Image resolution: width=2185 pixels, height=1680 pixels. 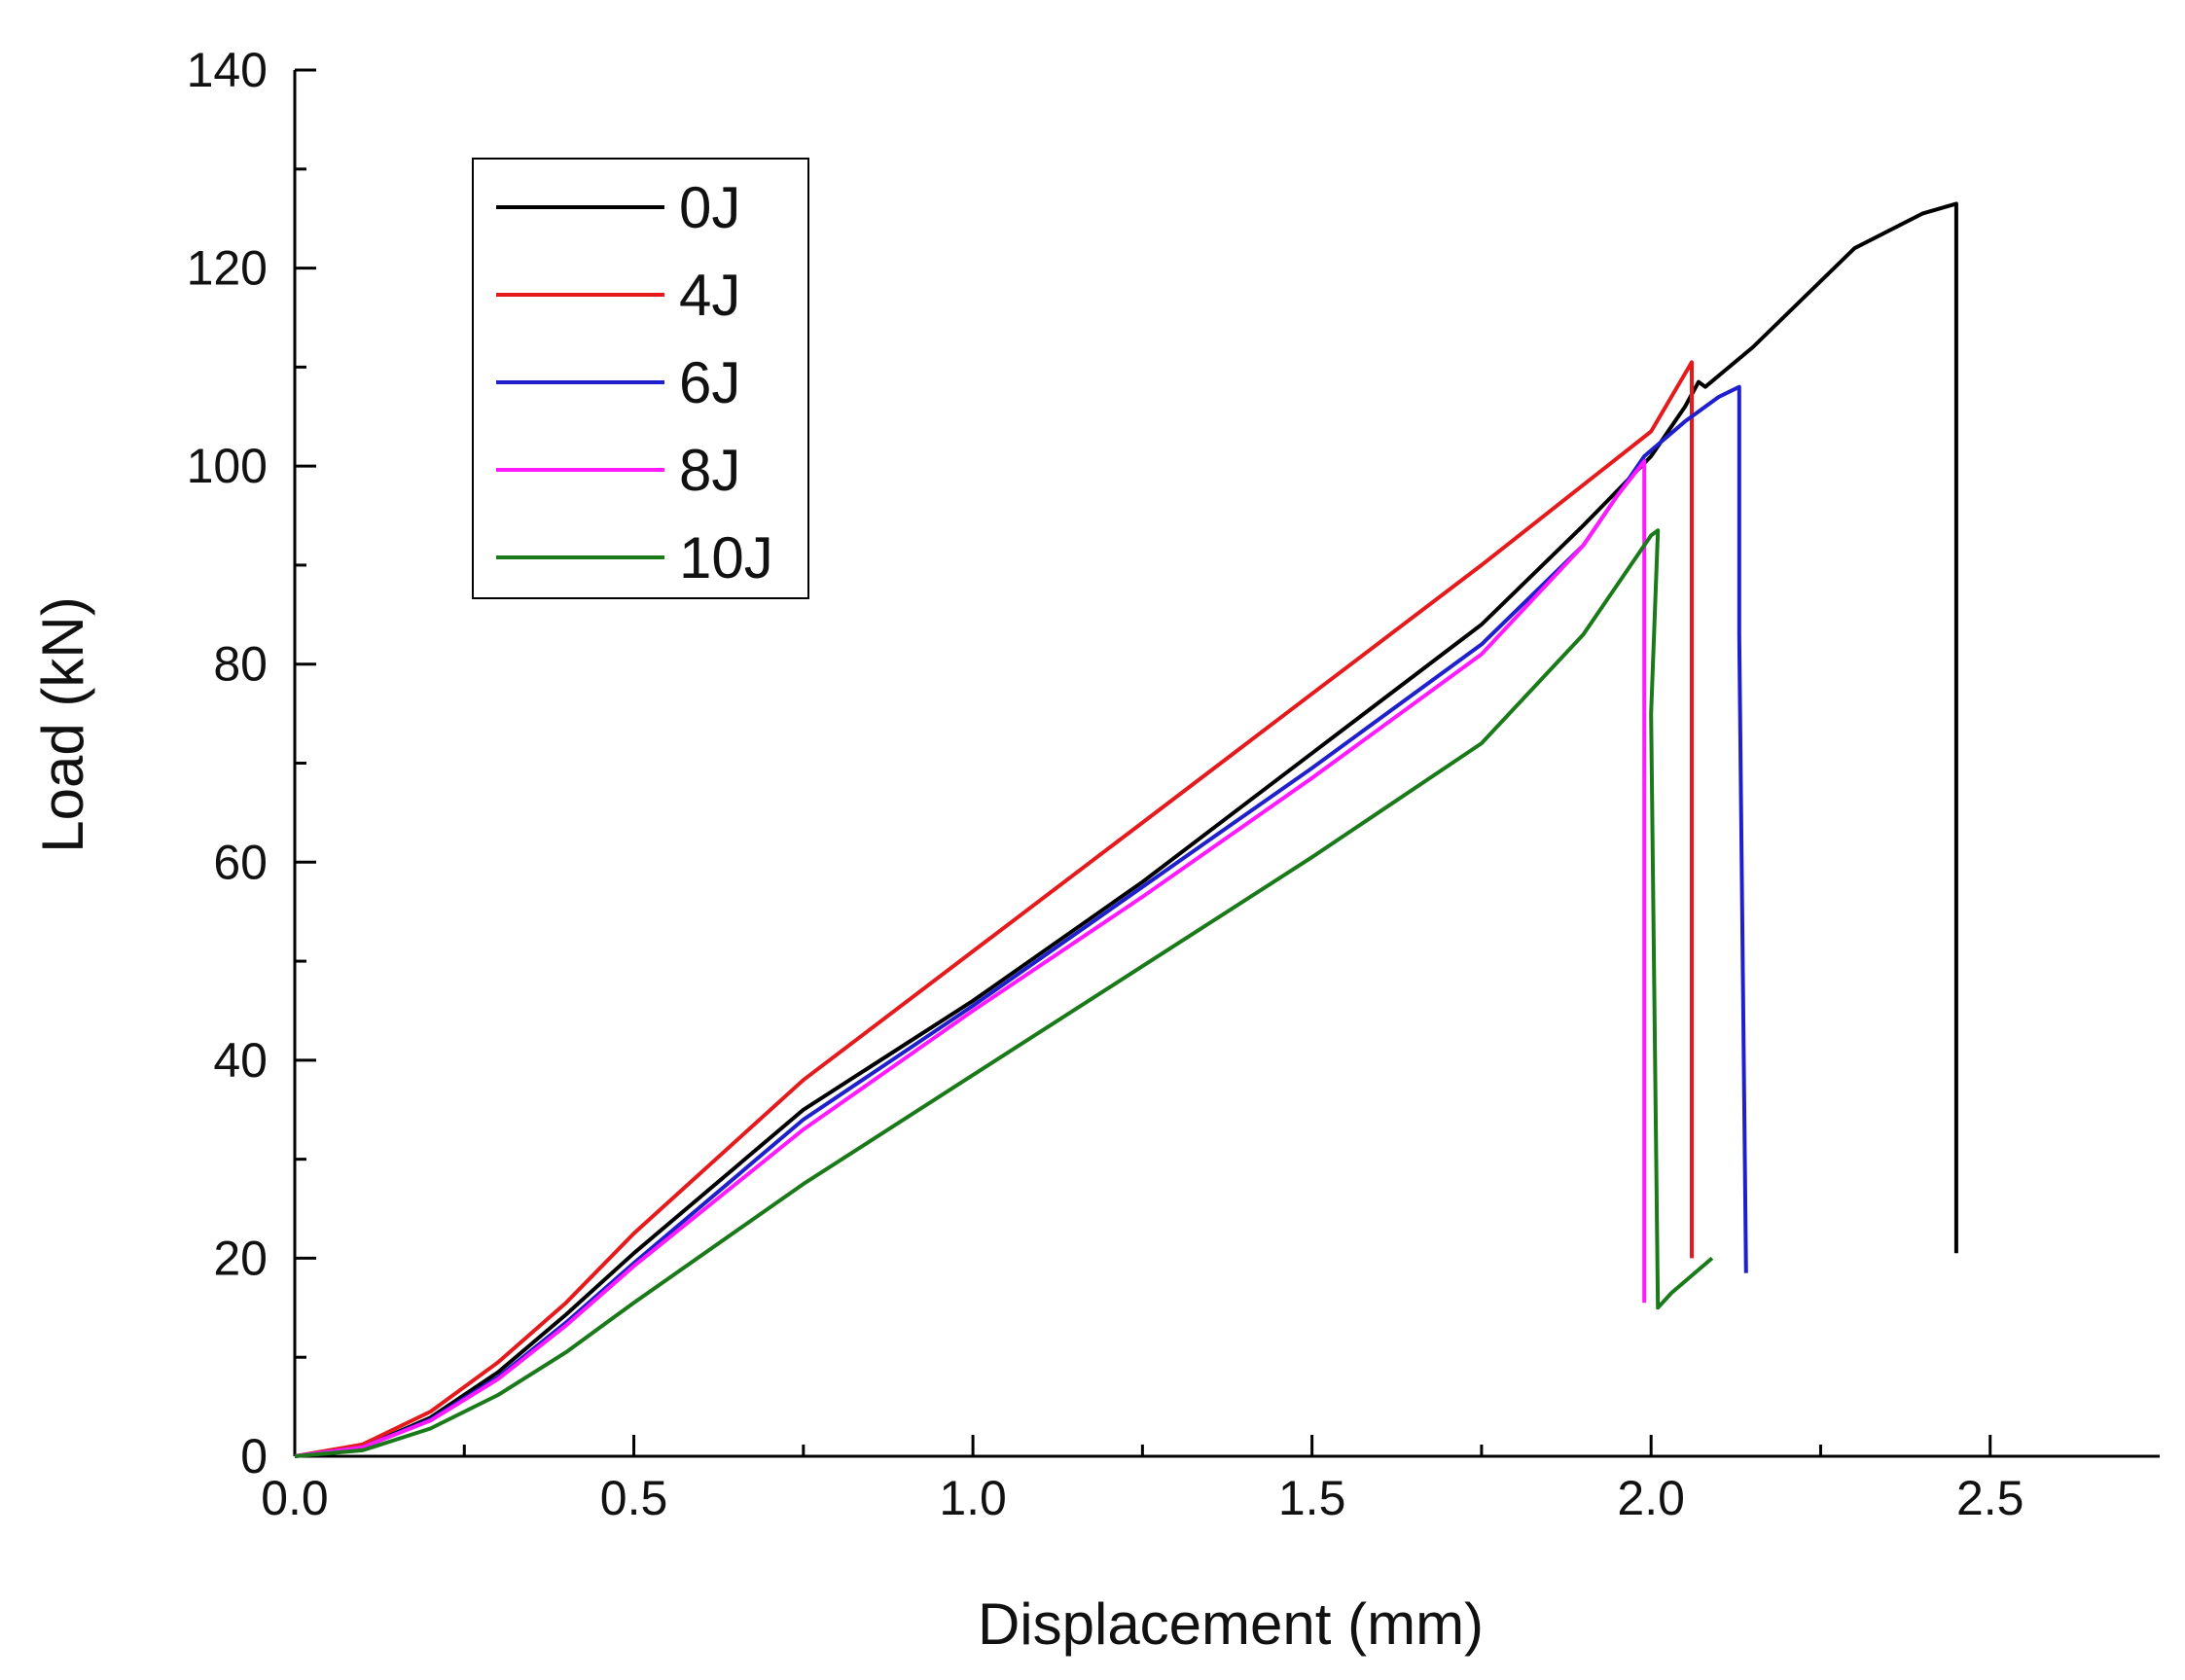 I want to click on x-tick-label: 2.5, so click(x=1990, y=1498).